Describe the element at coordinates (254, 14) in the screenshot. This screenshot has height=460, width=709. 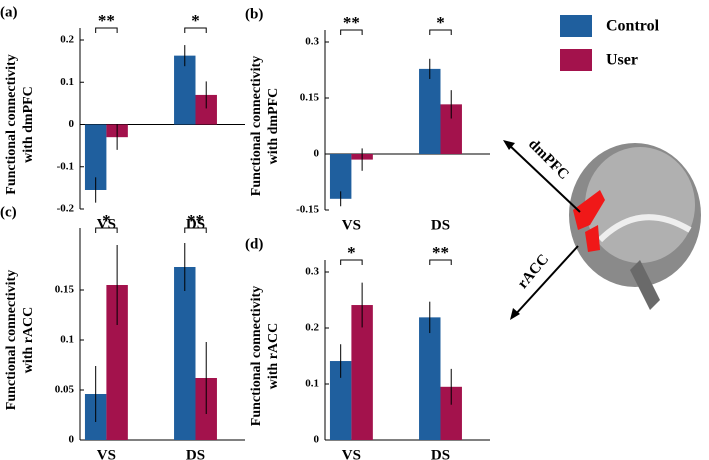
I see `panel-label: (b)` at that location.